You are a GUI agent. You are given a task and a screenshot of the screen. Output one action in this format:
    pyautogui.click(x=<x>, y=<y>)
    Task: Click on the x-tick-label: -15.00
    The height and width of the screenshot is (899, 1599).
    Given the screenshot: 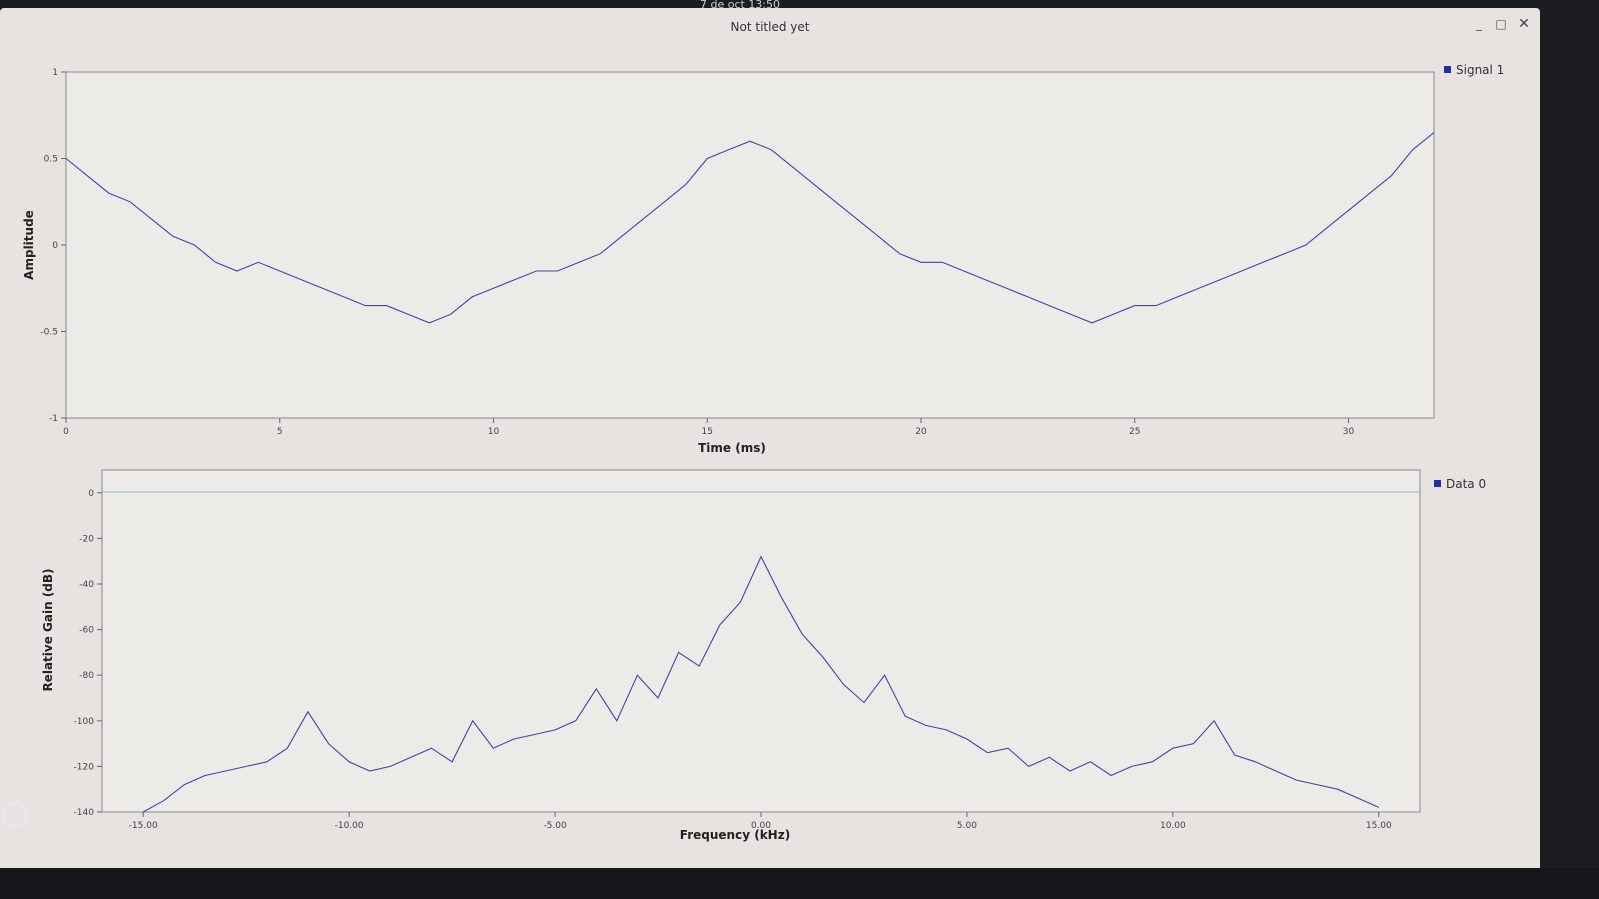 What is the action you would take?
    pyautogui.click(x=143, y=826)
    